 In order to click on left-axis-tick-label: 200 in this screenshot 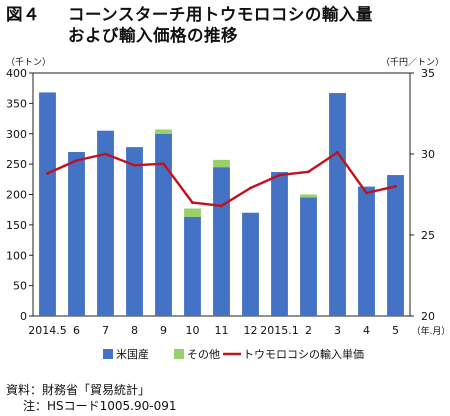, I will do `click(16, 195)`.